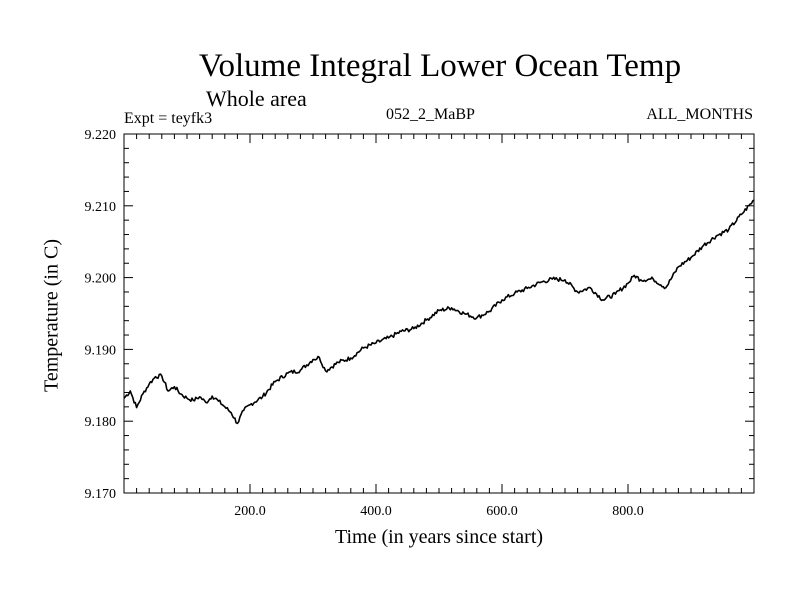  What do you see at coordinates (101, 494) in the screenshot?
I see `y-tick-label: 9.170` at bounding box center [101, 494].